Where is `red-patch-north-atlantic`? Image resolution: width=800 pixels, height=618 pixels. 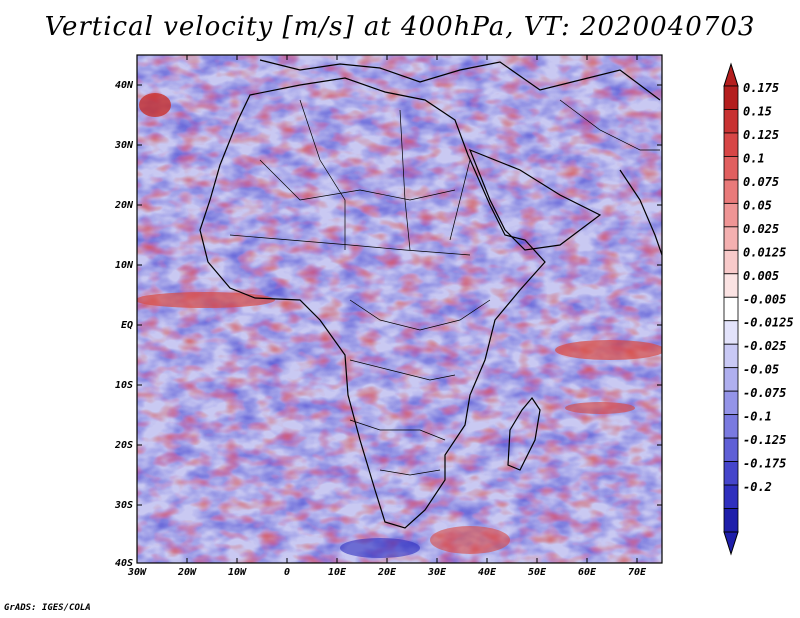
red-patch-north-atlantic is located at coordinates (155, 105).